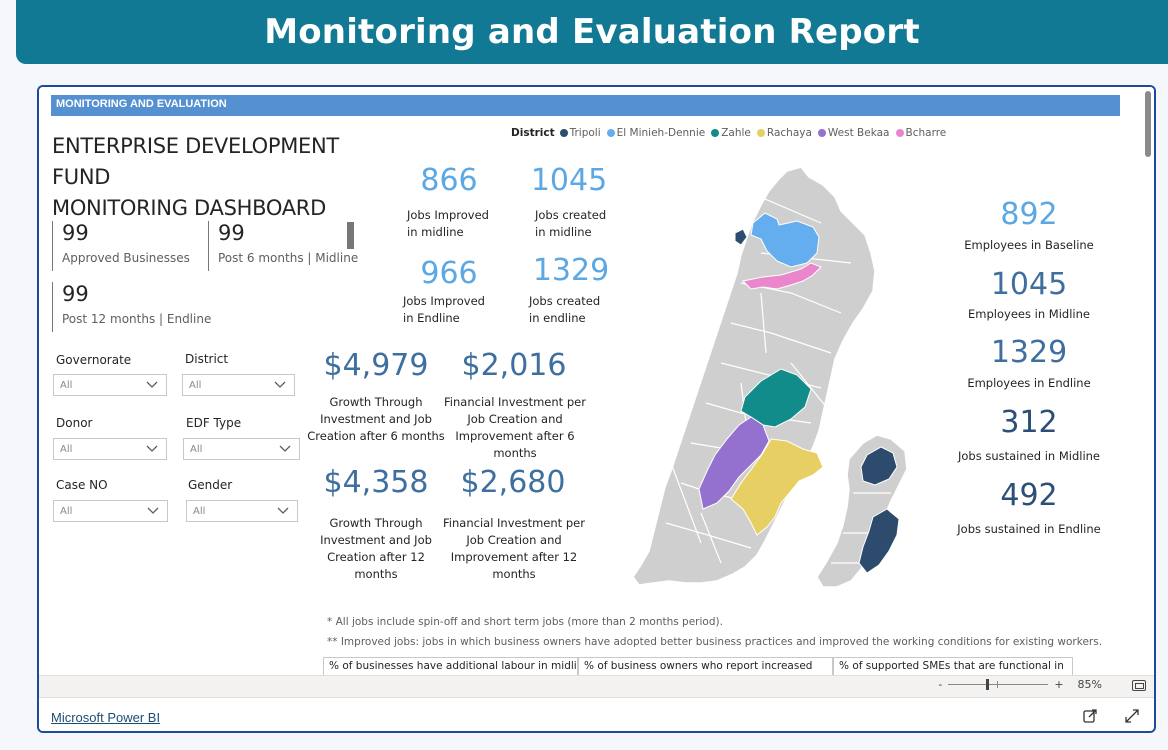 This screenshot has height=750, width=1168. I want to click on jobs-created-midline-value: 1045, so click(569, 180).